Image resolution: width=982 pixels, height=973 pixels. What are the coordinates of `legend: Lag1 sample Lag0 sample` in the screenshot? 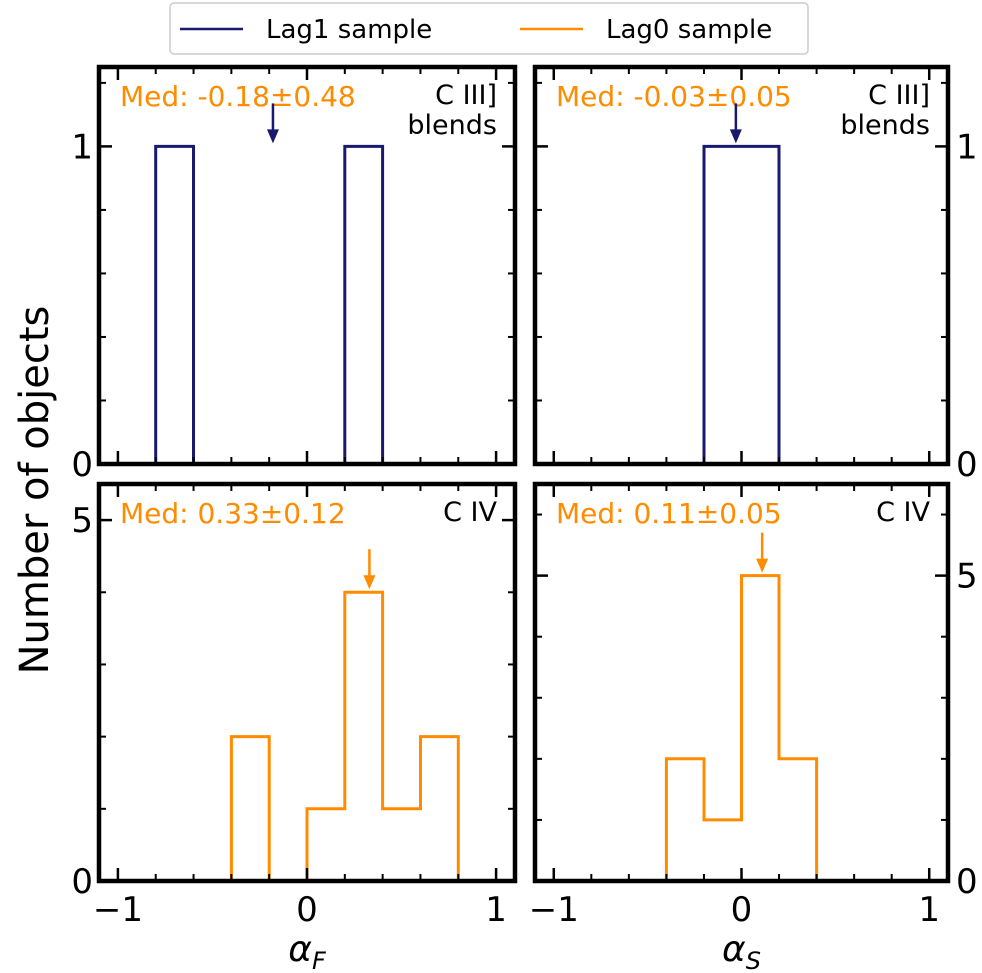 It's located at (489, 28).